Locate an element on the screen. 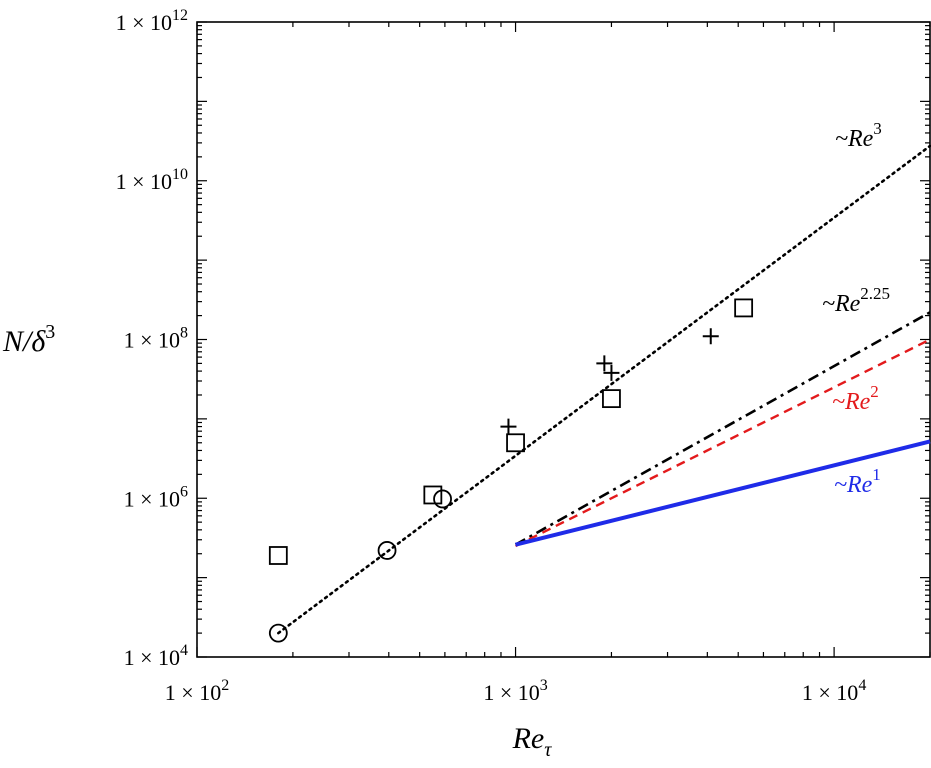 The image size is (931, 768). x-tick-label: 1 × 10³ is located at coordinates (515, 691).